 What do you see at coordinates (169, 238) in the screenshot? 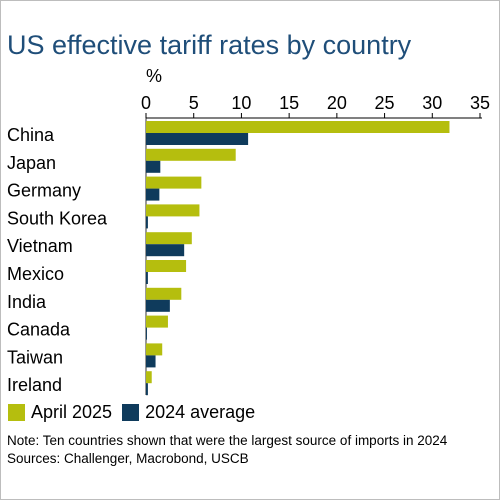
I see `bar-vietnam-april-2025` at bounding box center [169, 238].